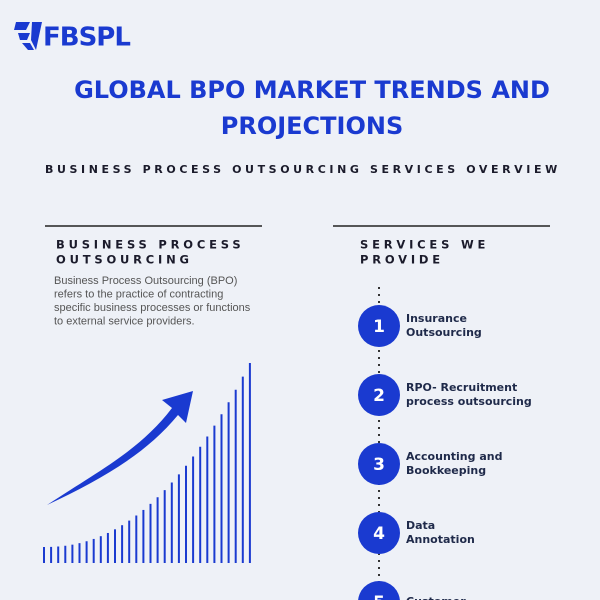 Image resolution: width=600 pixels, height=600 pixels. I want to click on service-number: 1, so click(379, 327).